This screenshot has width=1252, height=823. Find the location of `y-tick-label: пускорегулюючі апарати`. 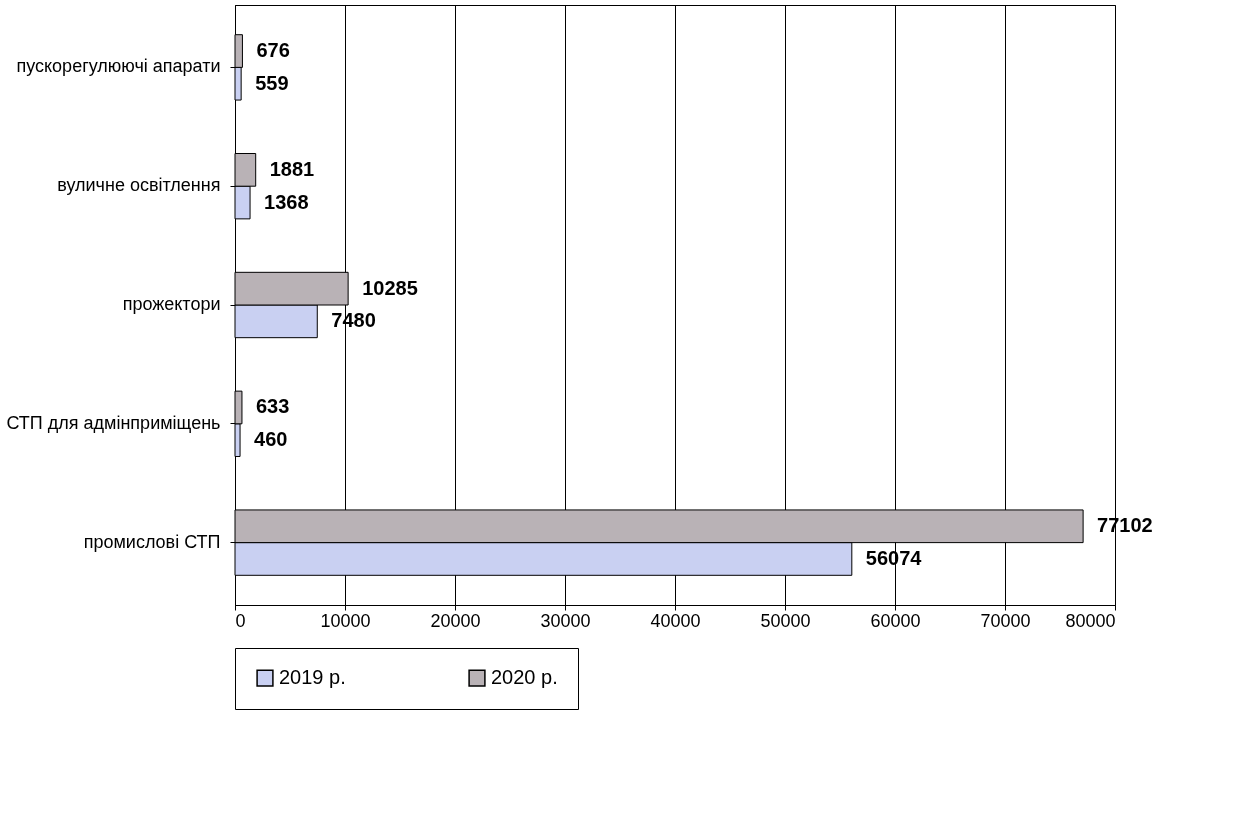

y-tick-label: пускорегулюючі апарати is located at coordinates (118, 66).